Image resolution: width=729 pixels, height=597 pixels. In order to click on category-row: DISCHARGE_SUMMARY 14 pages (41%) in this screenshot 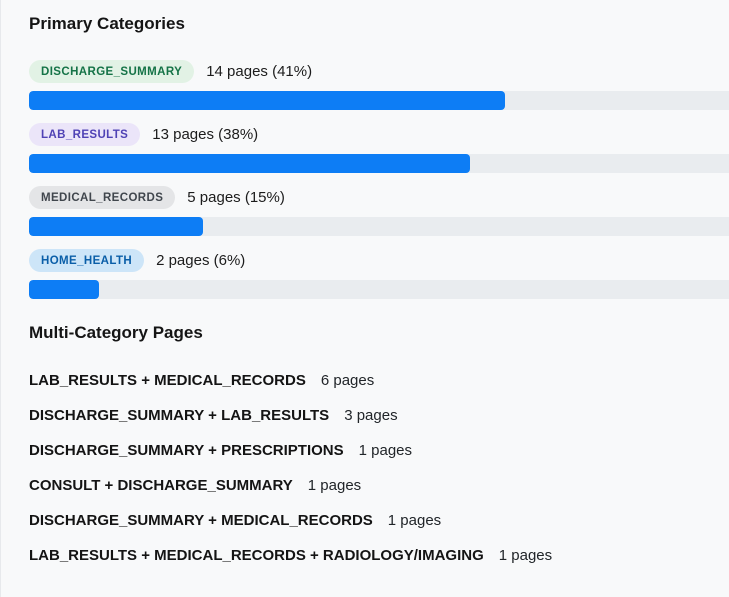, I will do `click(379, 85)`.